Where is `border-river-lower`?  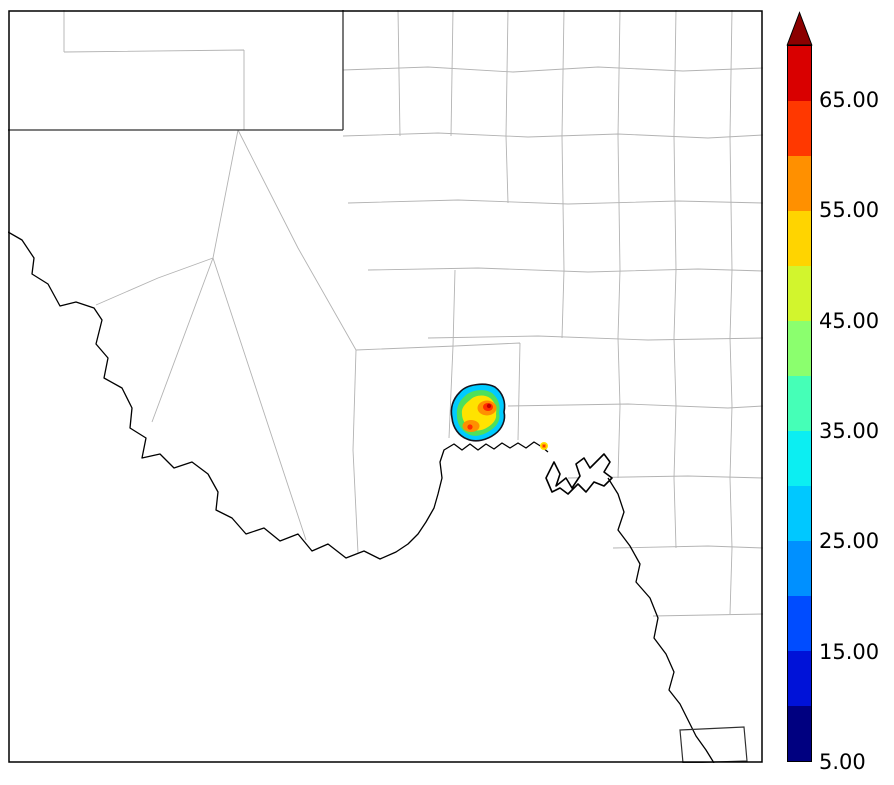 border-river-lower is located at coordinates (661, 620).